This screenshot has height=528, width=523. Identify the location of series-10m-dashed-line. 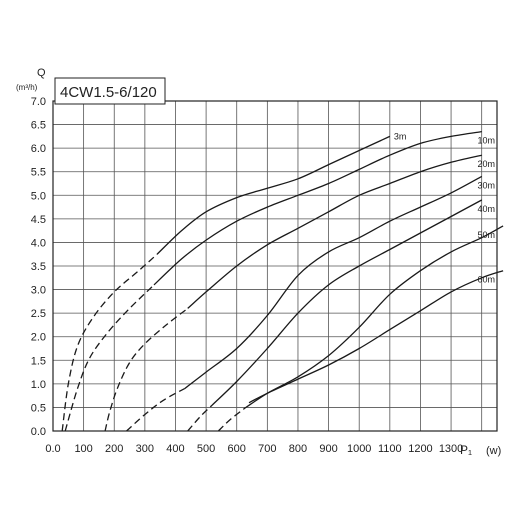
(109, 358).